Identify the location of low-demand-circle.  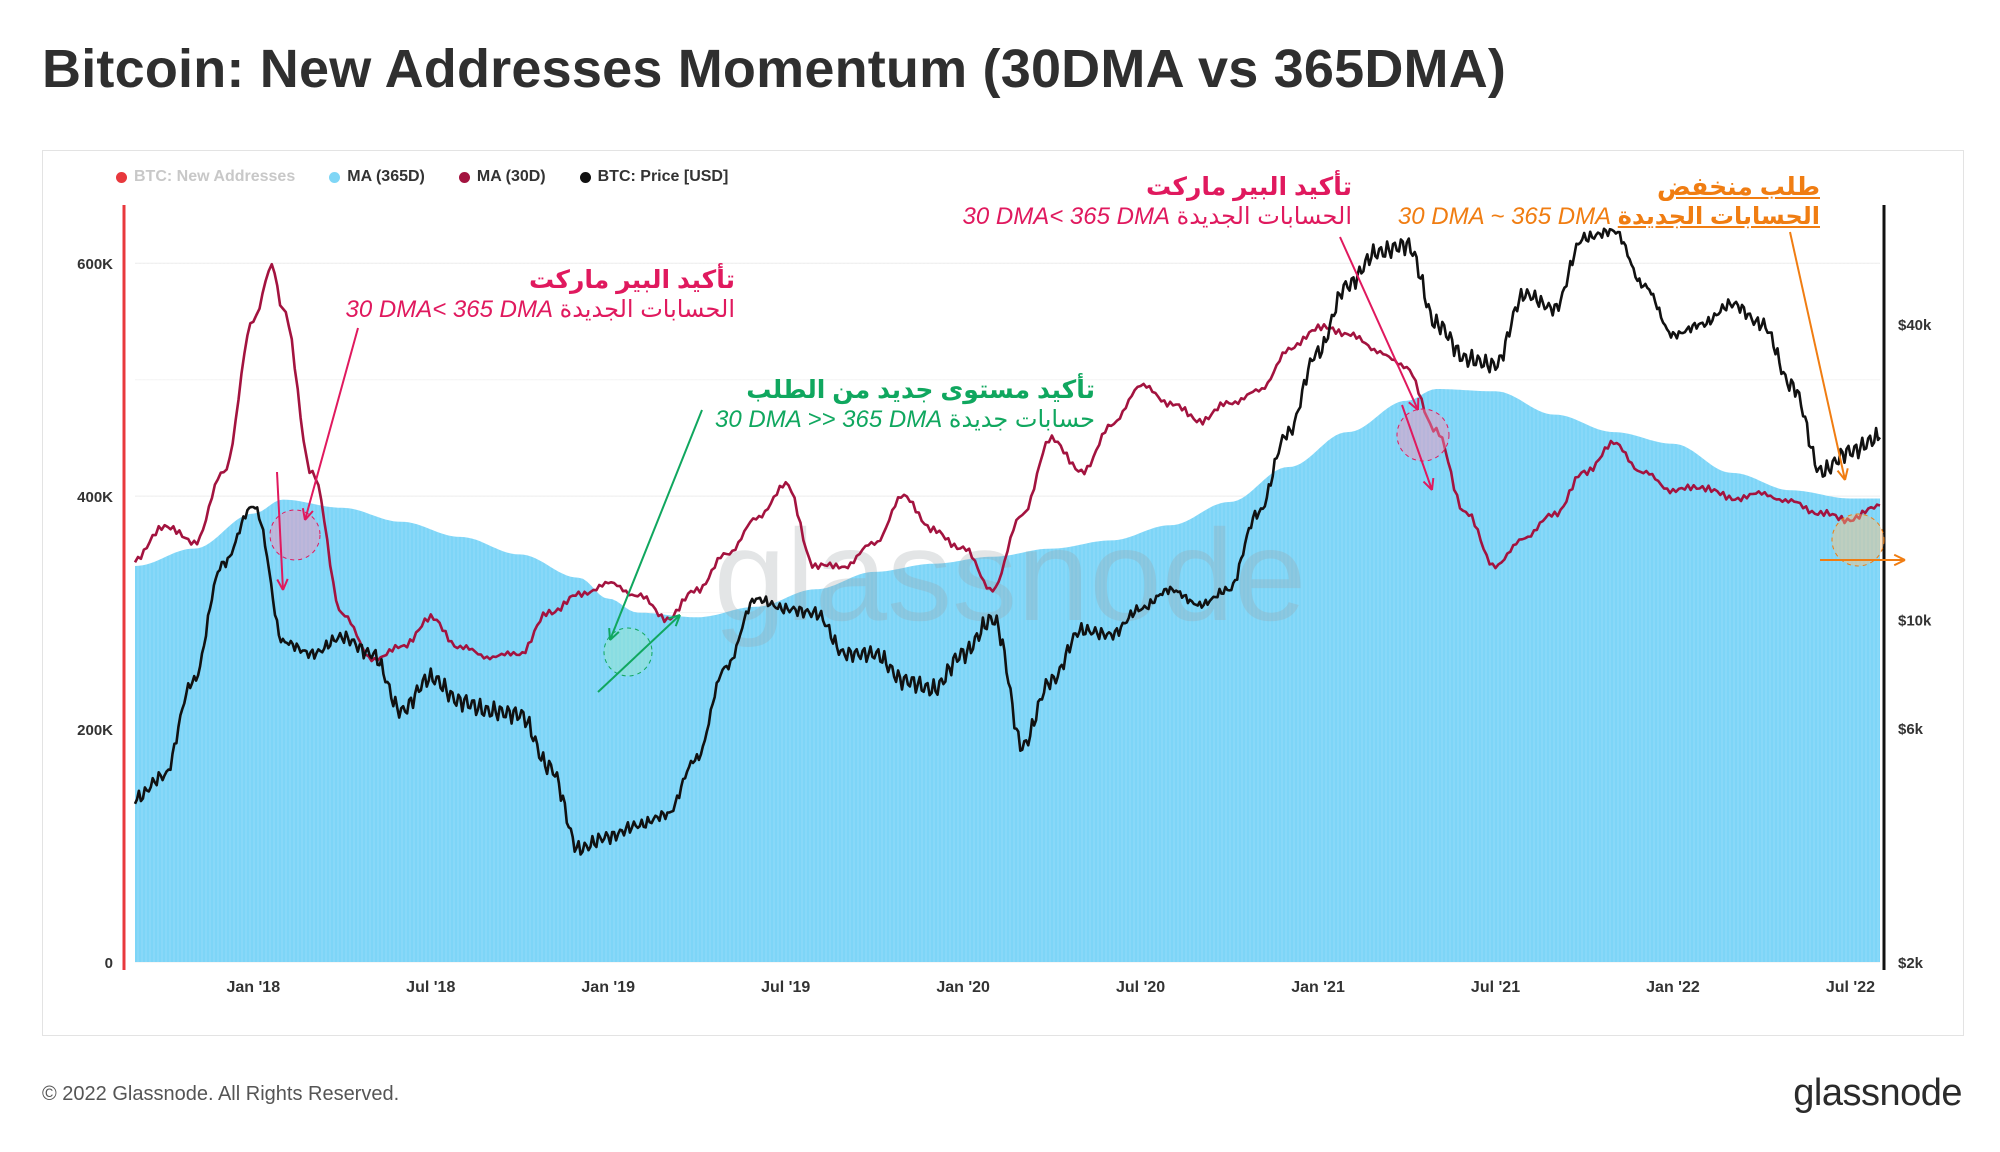
(1858, 540).